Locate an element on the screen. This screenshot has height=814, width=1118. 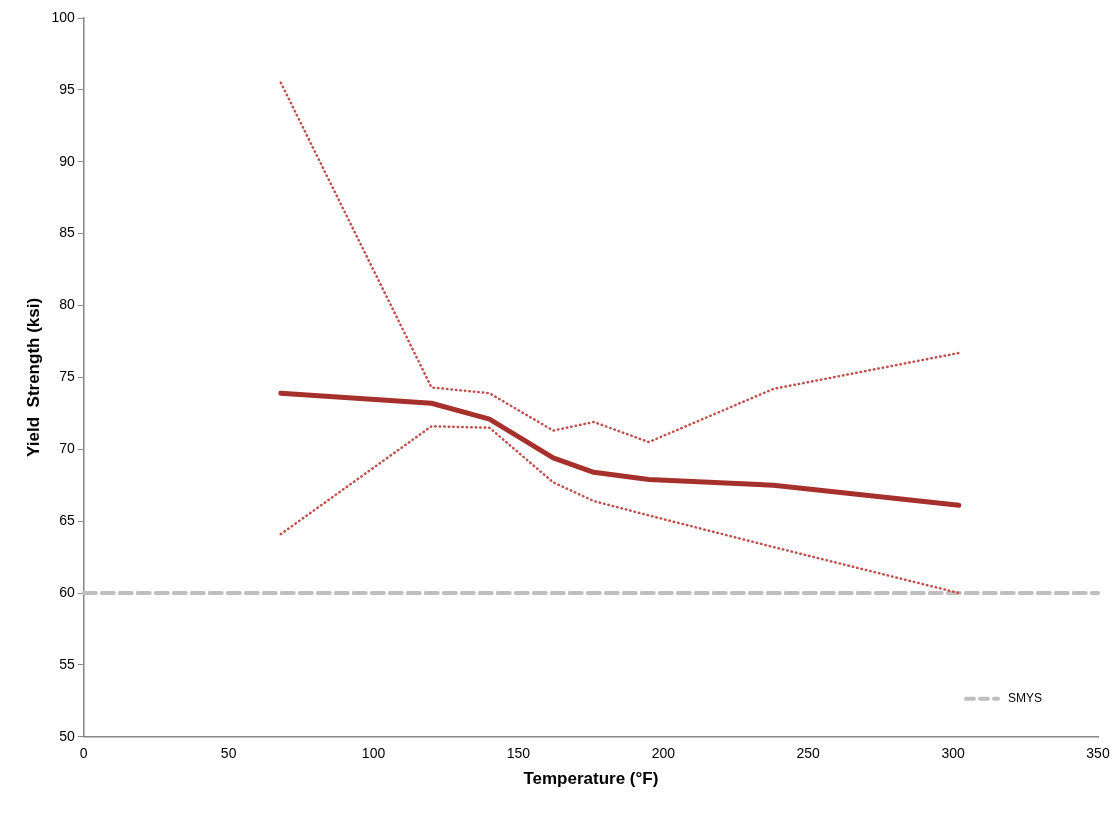
x-tick-label: 300 is located at coordinates (953, 753).